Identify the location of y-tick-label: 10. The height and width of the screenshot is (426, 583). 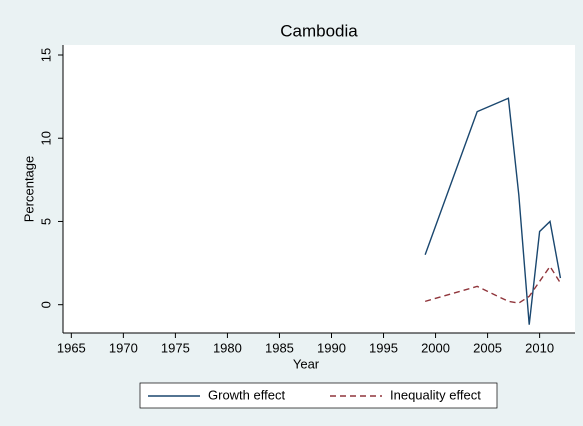
(45, 138).